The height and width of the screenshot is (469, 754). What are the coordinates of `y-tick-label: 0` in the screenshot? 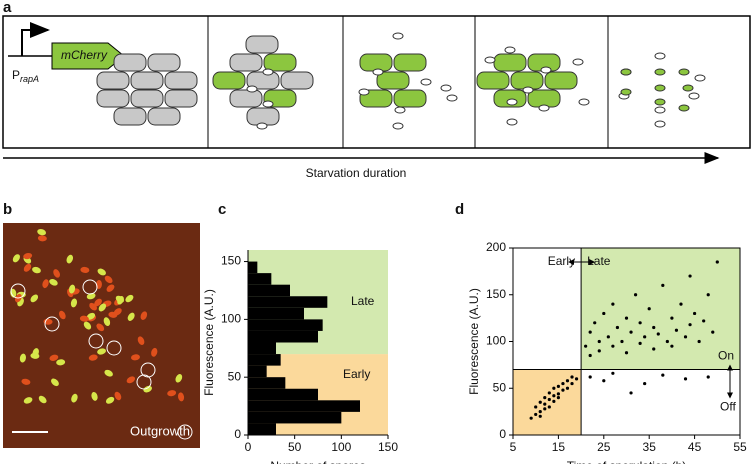 It's located at (237, 434).